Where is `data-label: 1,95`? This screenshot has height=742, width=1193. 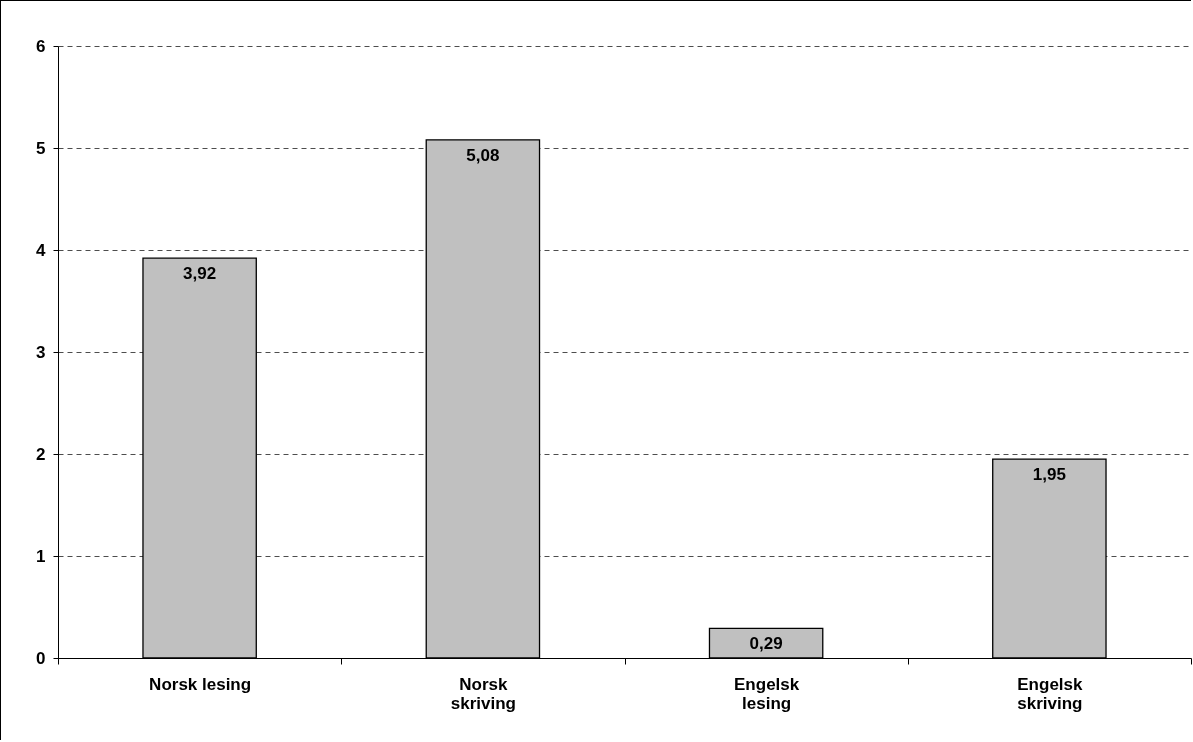
data-label: 1,95 is located at coordinates (1049, 475).